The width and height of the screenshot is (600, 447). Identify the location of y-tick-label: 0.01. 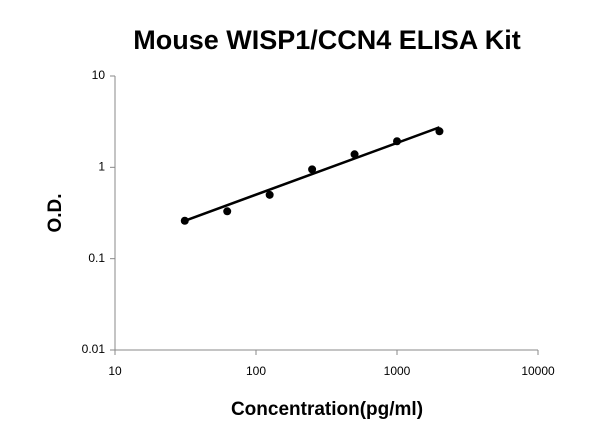
(94, 349).